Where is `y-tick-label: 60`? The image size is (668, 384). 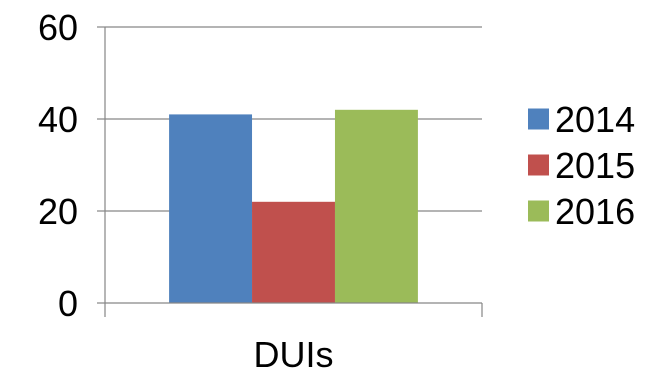
y-tick-label: 60 is located at coordinates (58, 27).